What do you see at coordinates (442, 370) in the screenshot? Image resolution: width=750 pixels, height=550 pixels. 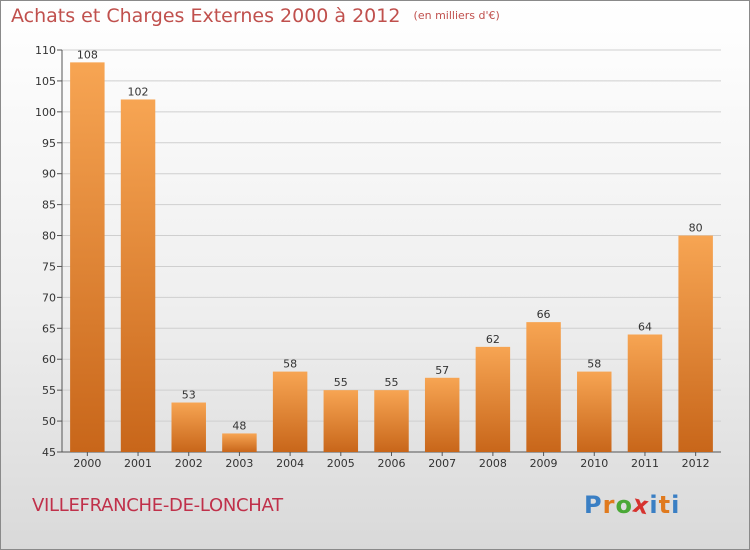 I see `data-label: 57` at bounding box center [442, 370].